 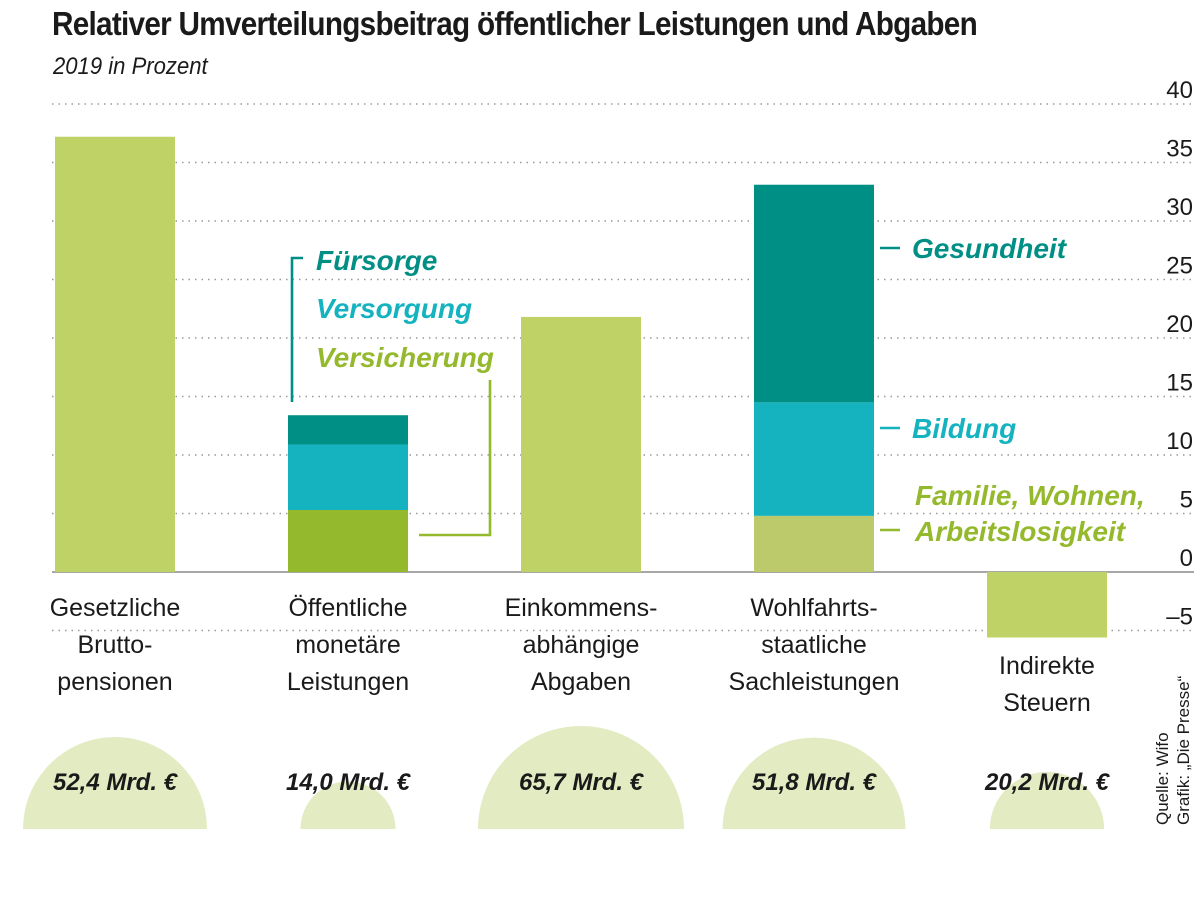 What do you see at coordinates (1179, 90) in the screenshot?
I see `y-tick-label: 40` at bounding box center [1179, 90].